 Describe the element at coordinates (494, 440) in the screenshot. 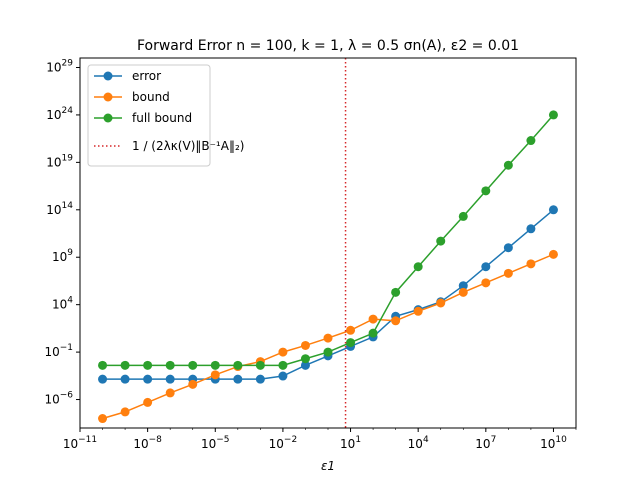

I see `x-tick-label-exponent: 7` at that location.